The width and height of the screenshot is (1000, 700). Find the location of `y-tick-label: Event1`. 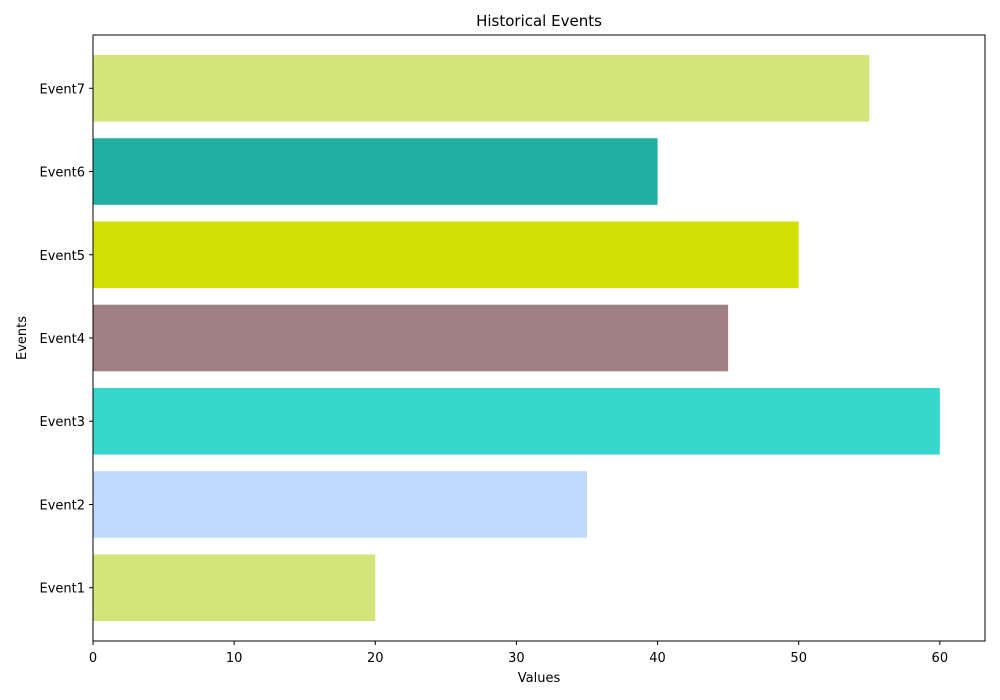

y-tick-label: Event1 is located at coordinates (62, 589).